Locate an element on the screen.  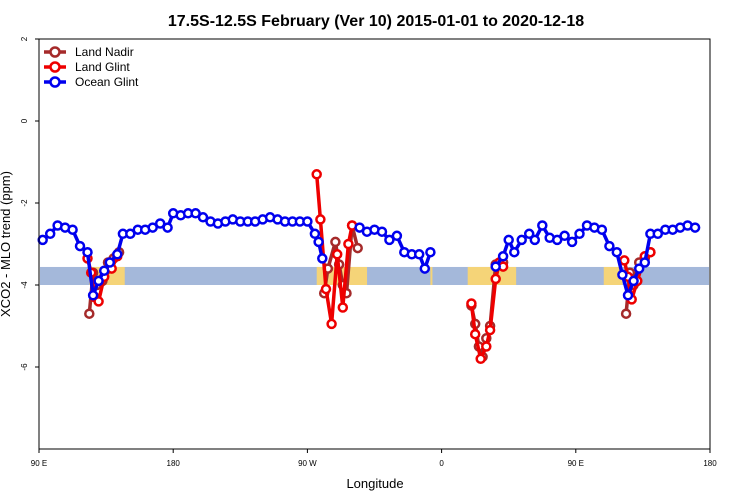
x-tick-label: 0 is located at coordinates (441, 463).